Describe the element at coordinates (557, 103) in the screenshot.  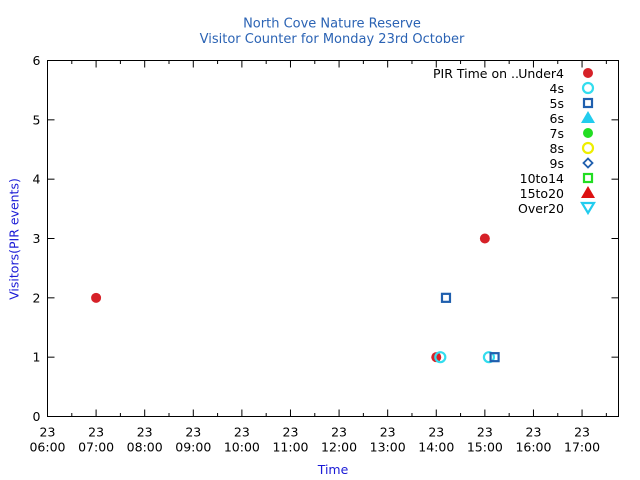
I see `legend-label: 5s` at that location.